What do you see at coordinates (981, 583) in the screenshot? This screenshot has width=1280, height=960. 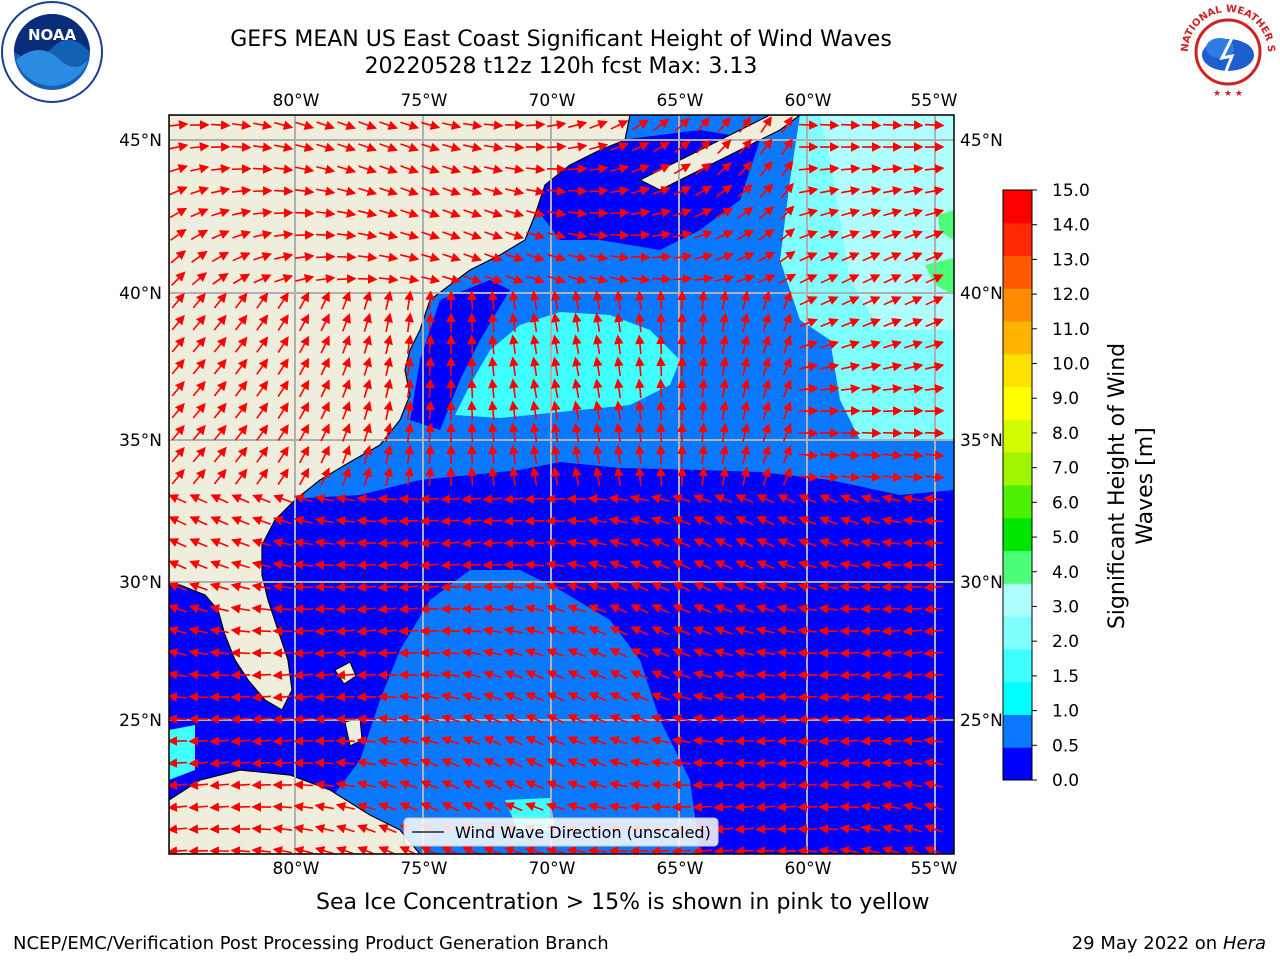 I see `lat-label-right: 30°N` at bounding box center [981, 583].